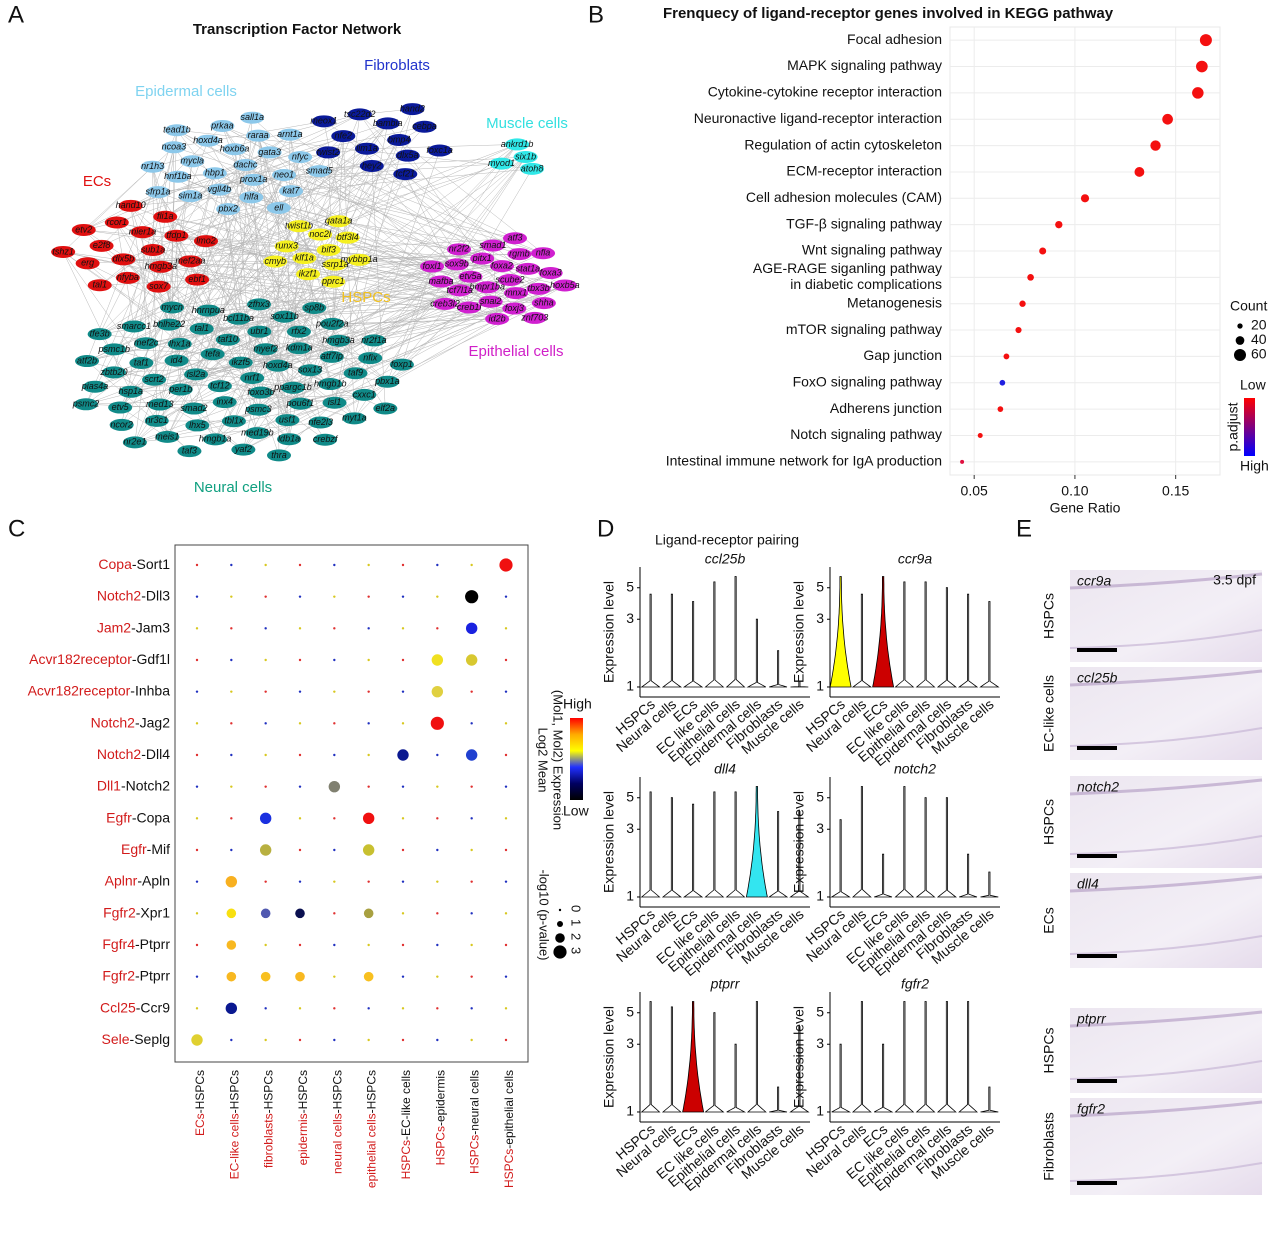  Describe the element at coordinates (820, 1111) in the screenshot. I see `y-tick-label: 1` at that location.